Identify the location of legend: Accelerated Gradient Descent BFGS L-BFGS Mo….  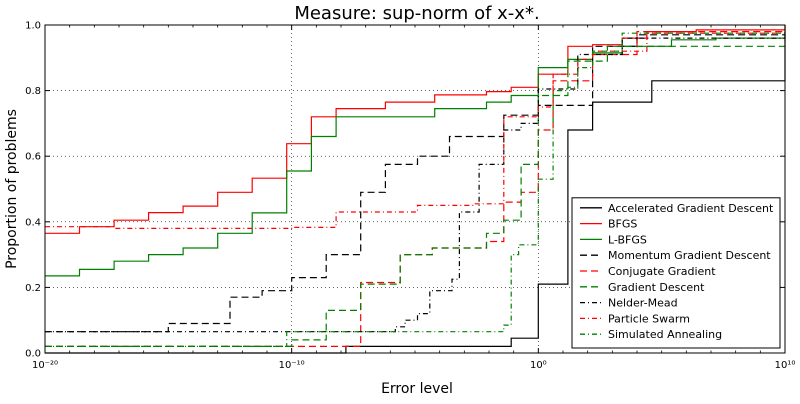
(676, 273).